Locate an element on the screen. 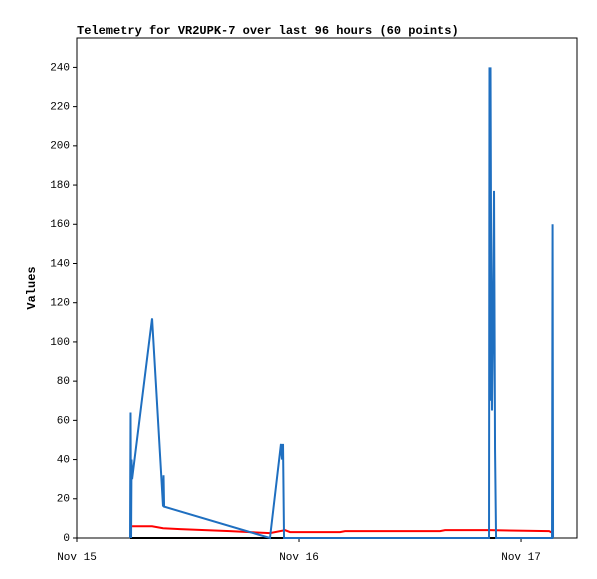  y-tick-label: 100 is located at coordinates (60, 343).